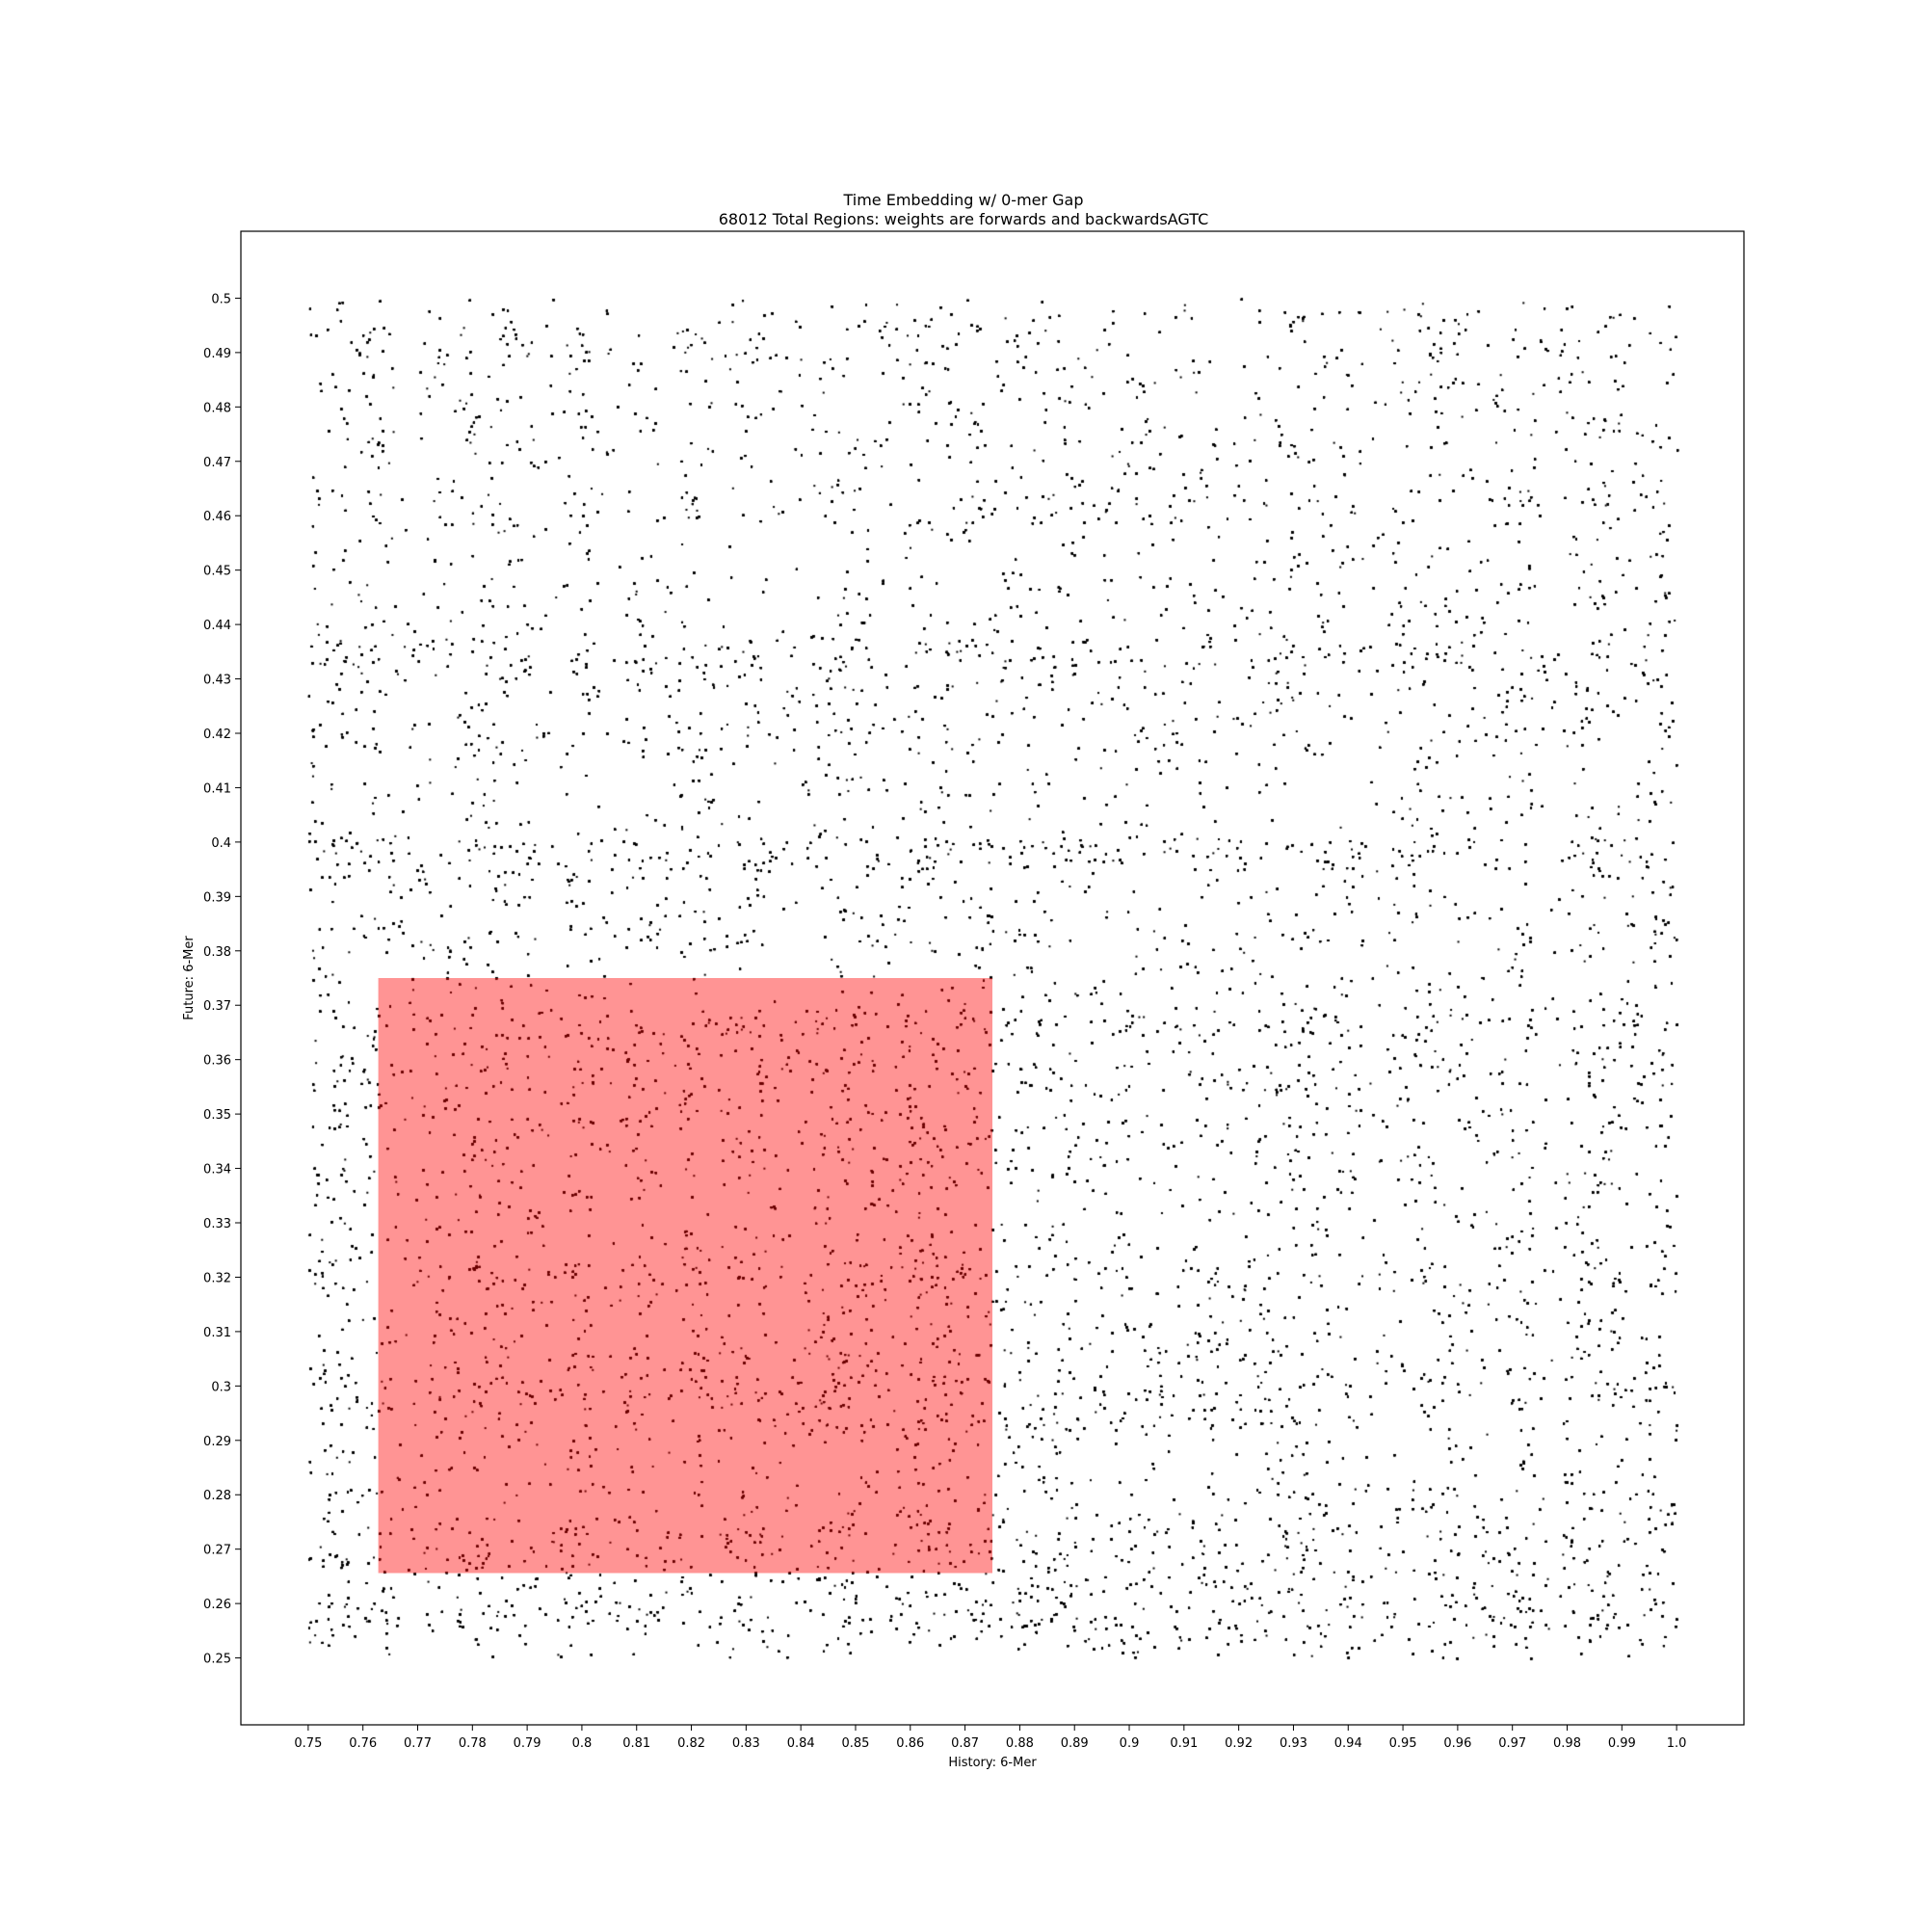 The width and height of the screenshot is (1927, 1932). Describe the element at coordinates (308, 1743) in the screenshot. I see `x-tick-label: 0.75` at that location.